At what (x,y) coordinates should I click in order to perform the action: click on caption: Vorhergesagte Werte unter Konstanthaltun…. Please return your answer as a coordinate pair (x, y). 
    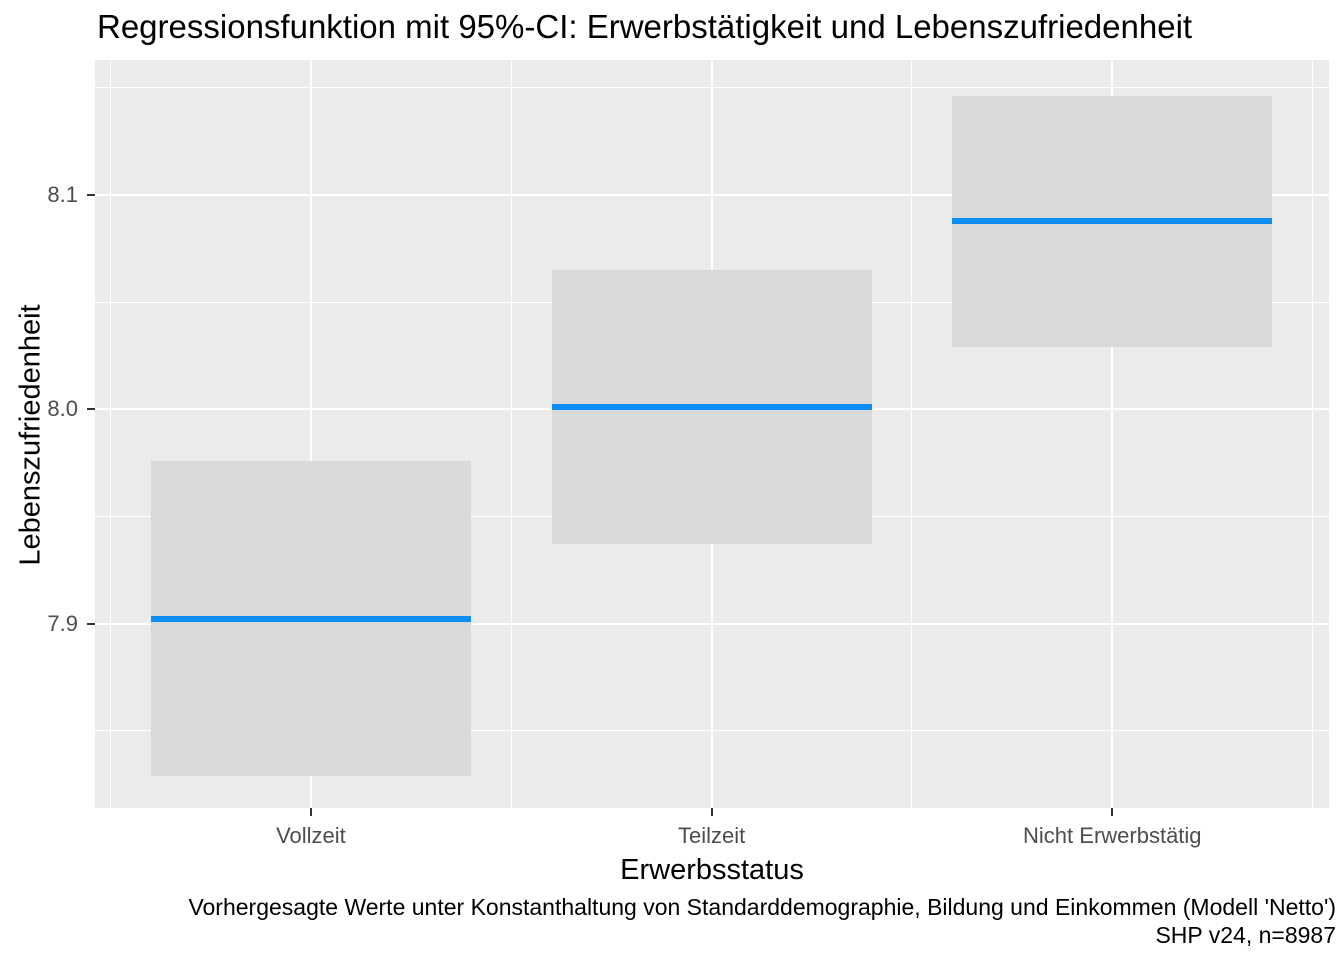
    Looking at the image, I should click on (762, 921).